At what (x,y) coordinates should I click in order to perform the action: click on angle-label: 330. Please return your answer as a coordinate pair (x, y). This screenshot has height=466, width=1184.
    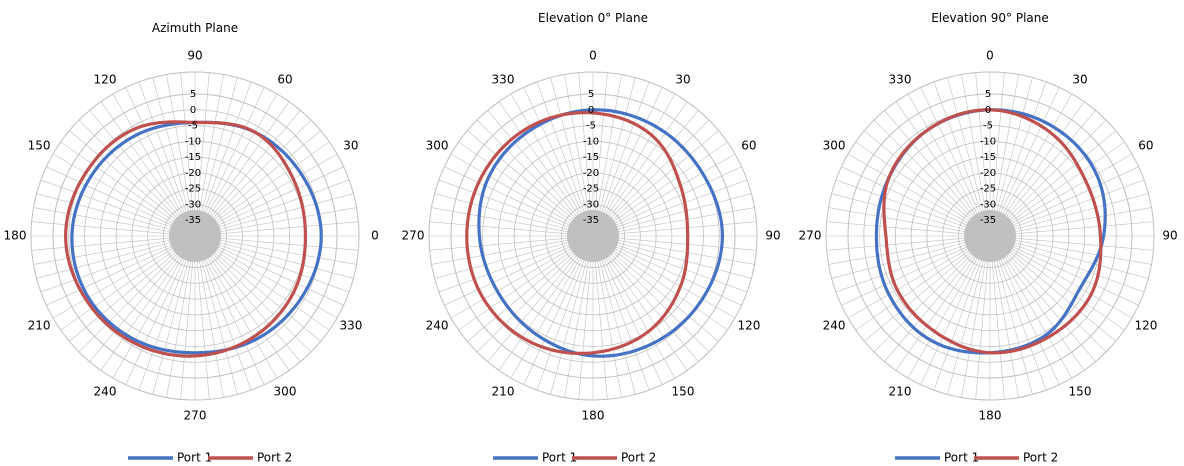
    Looking at the image, I should click on (503, 80).